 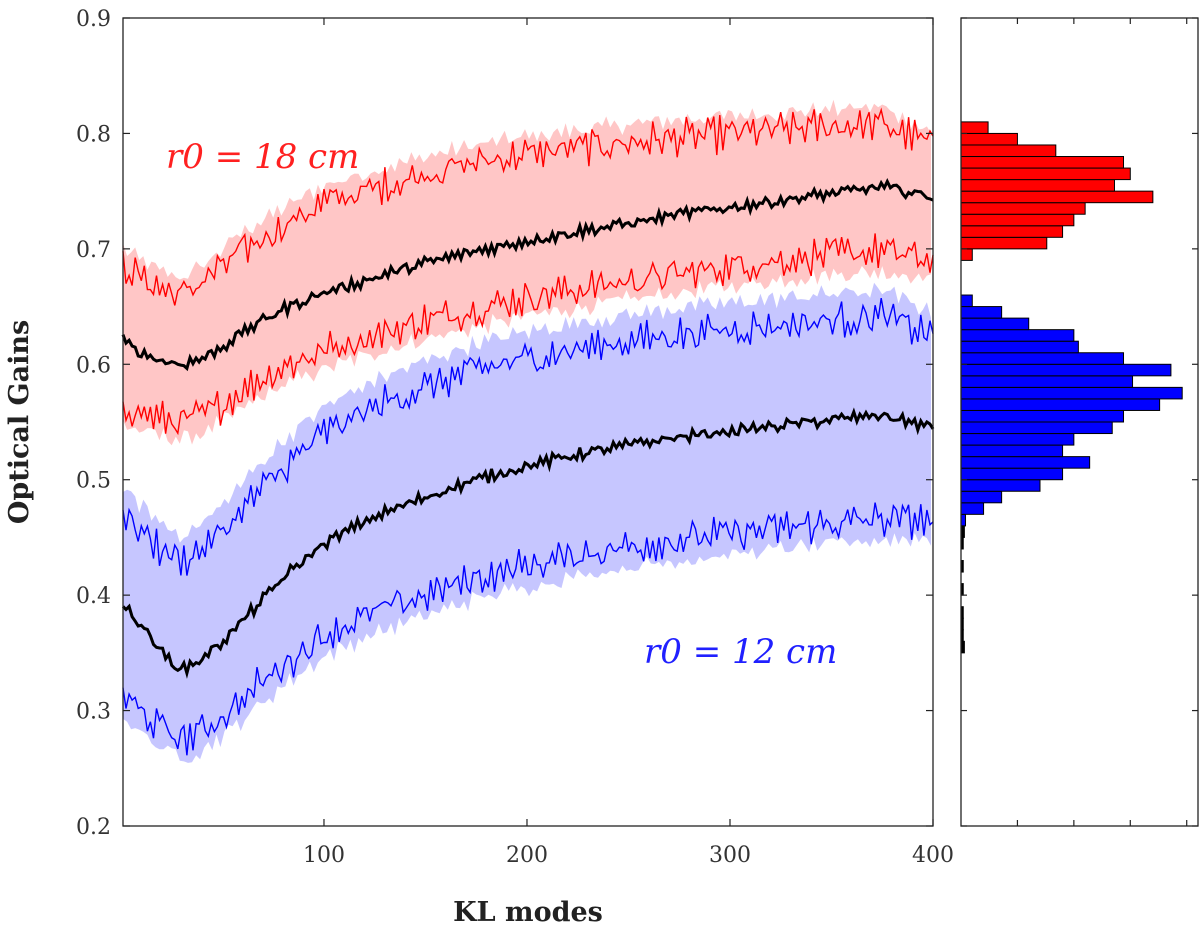 I want to click on y-tick-label: 0.5, so click(x=93, y=481).